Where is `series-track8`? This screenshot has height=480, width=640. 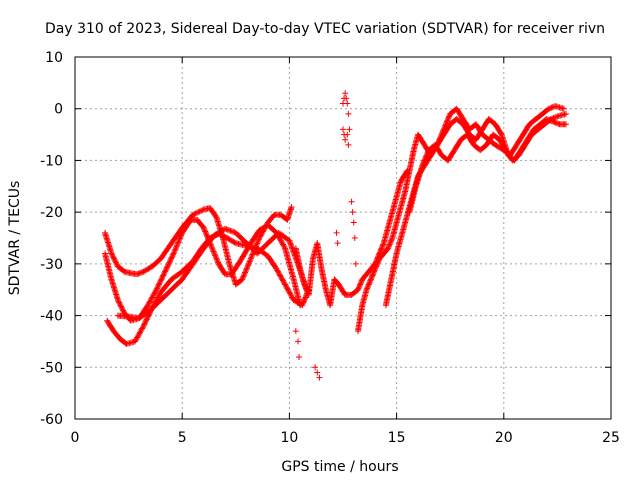 series-track8 is located at coordinates (487, 163).